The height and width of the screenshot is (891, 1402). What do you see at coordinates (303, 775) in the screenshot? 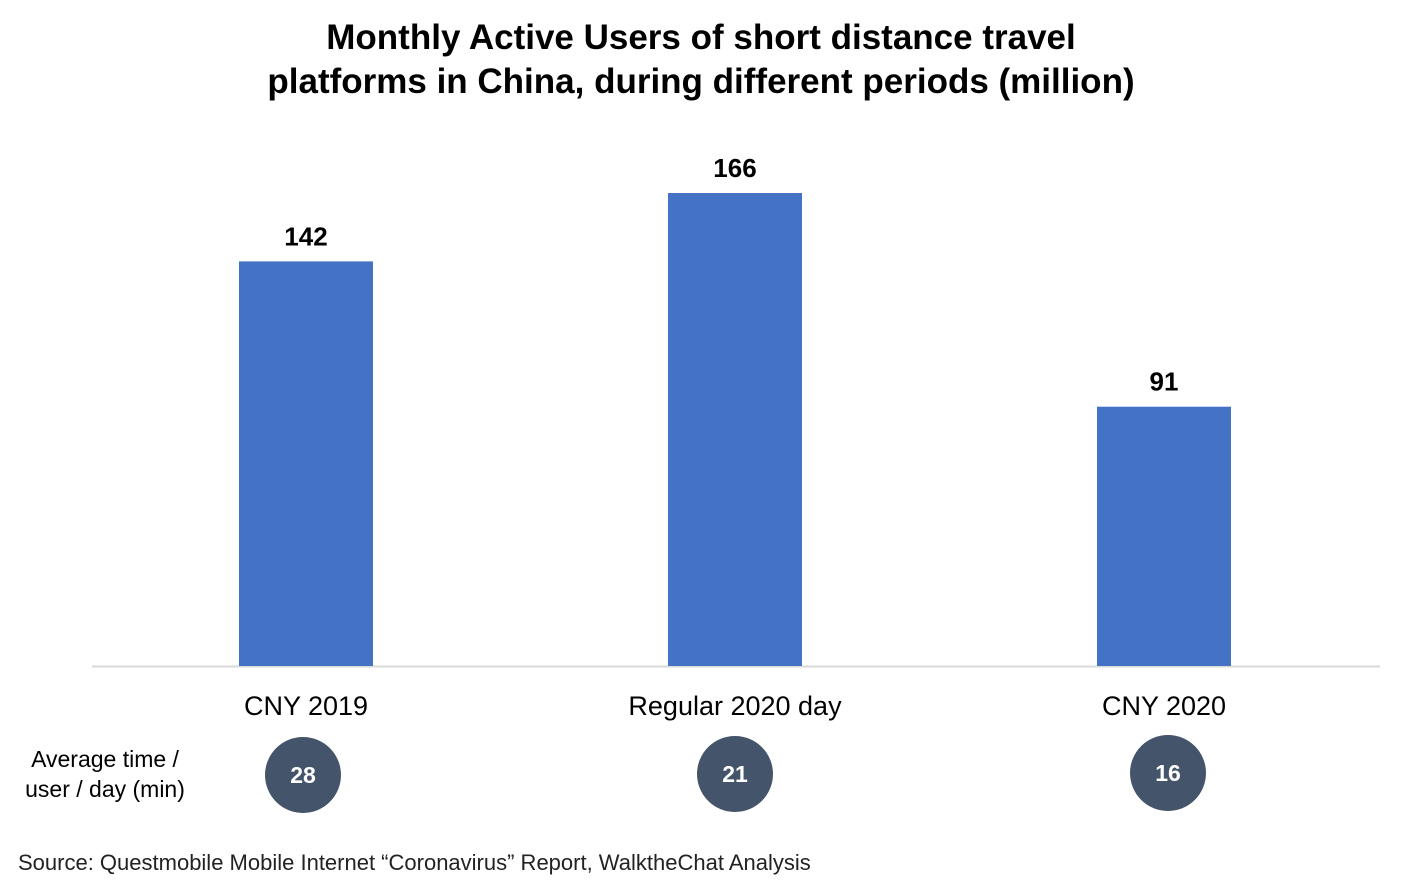
I see `average-time-badge-1: 28` at bounding box center [303, 775].